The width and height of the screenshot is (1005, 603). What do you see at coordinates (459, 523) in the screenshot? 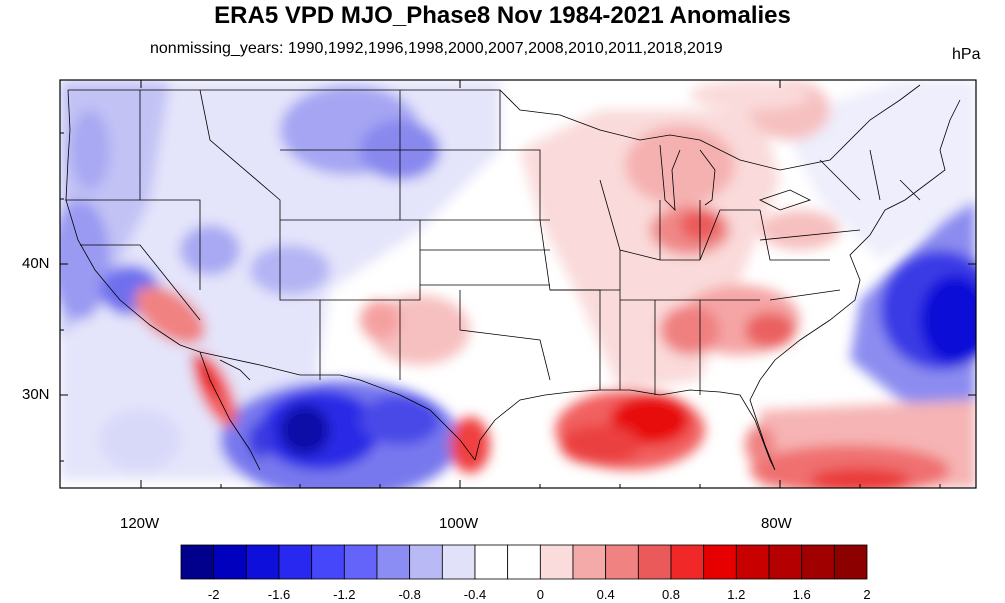
I see `lon-label-100w: 100W` at bounding box center [459, 523].